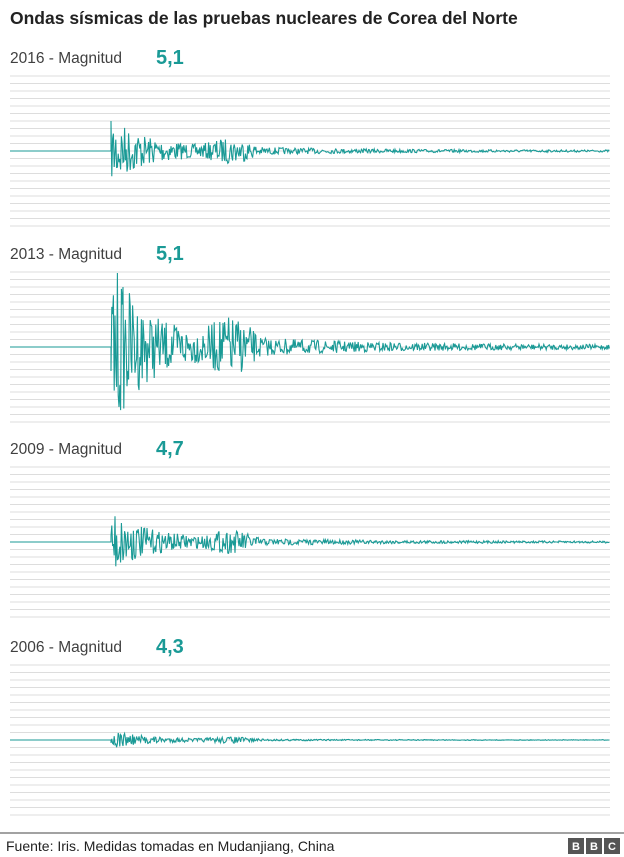 This screenshot has width=624, height=857. I want to click on panel-label: 2016 - Magnitud, so click(66, 58).